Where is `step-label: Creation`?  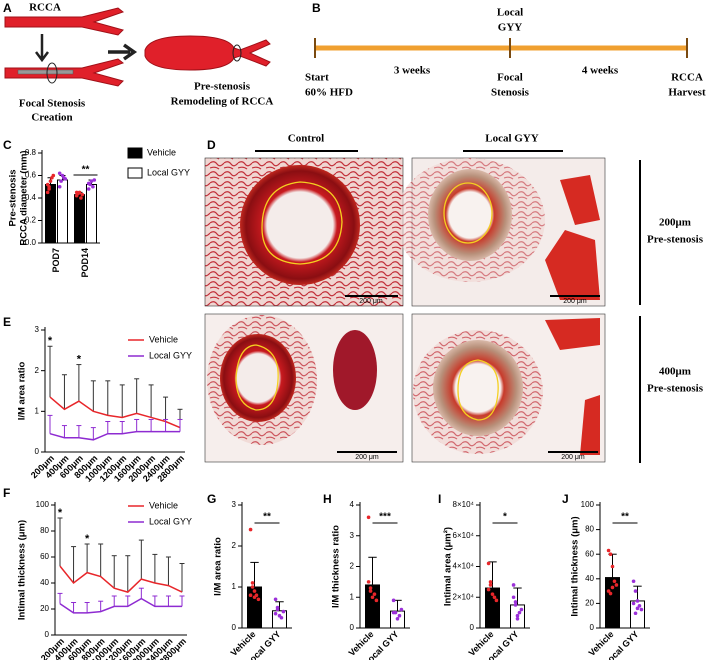 step-label: Creation is located at coordinates (51, 118).